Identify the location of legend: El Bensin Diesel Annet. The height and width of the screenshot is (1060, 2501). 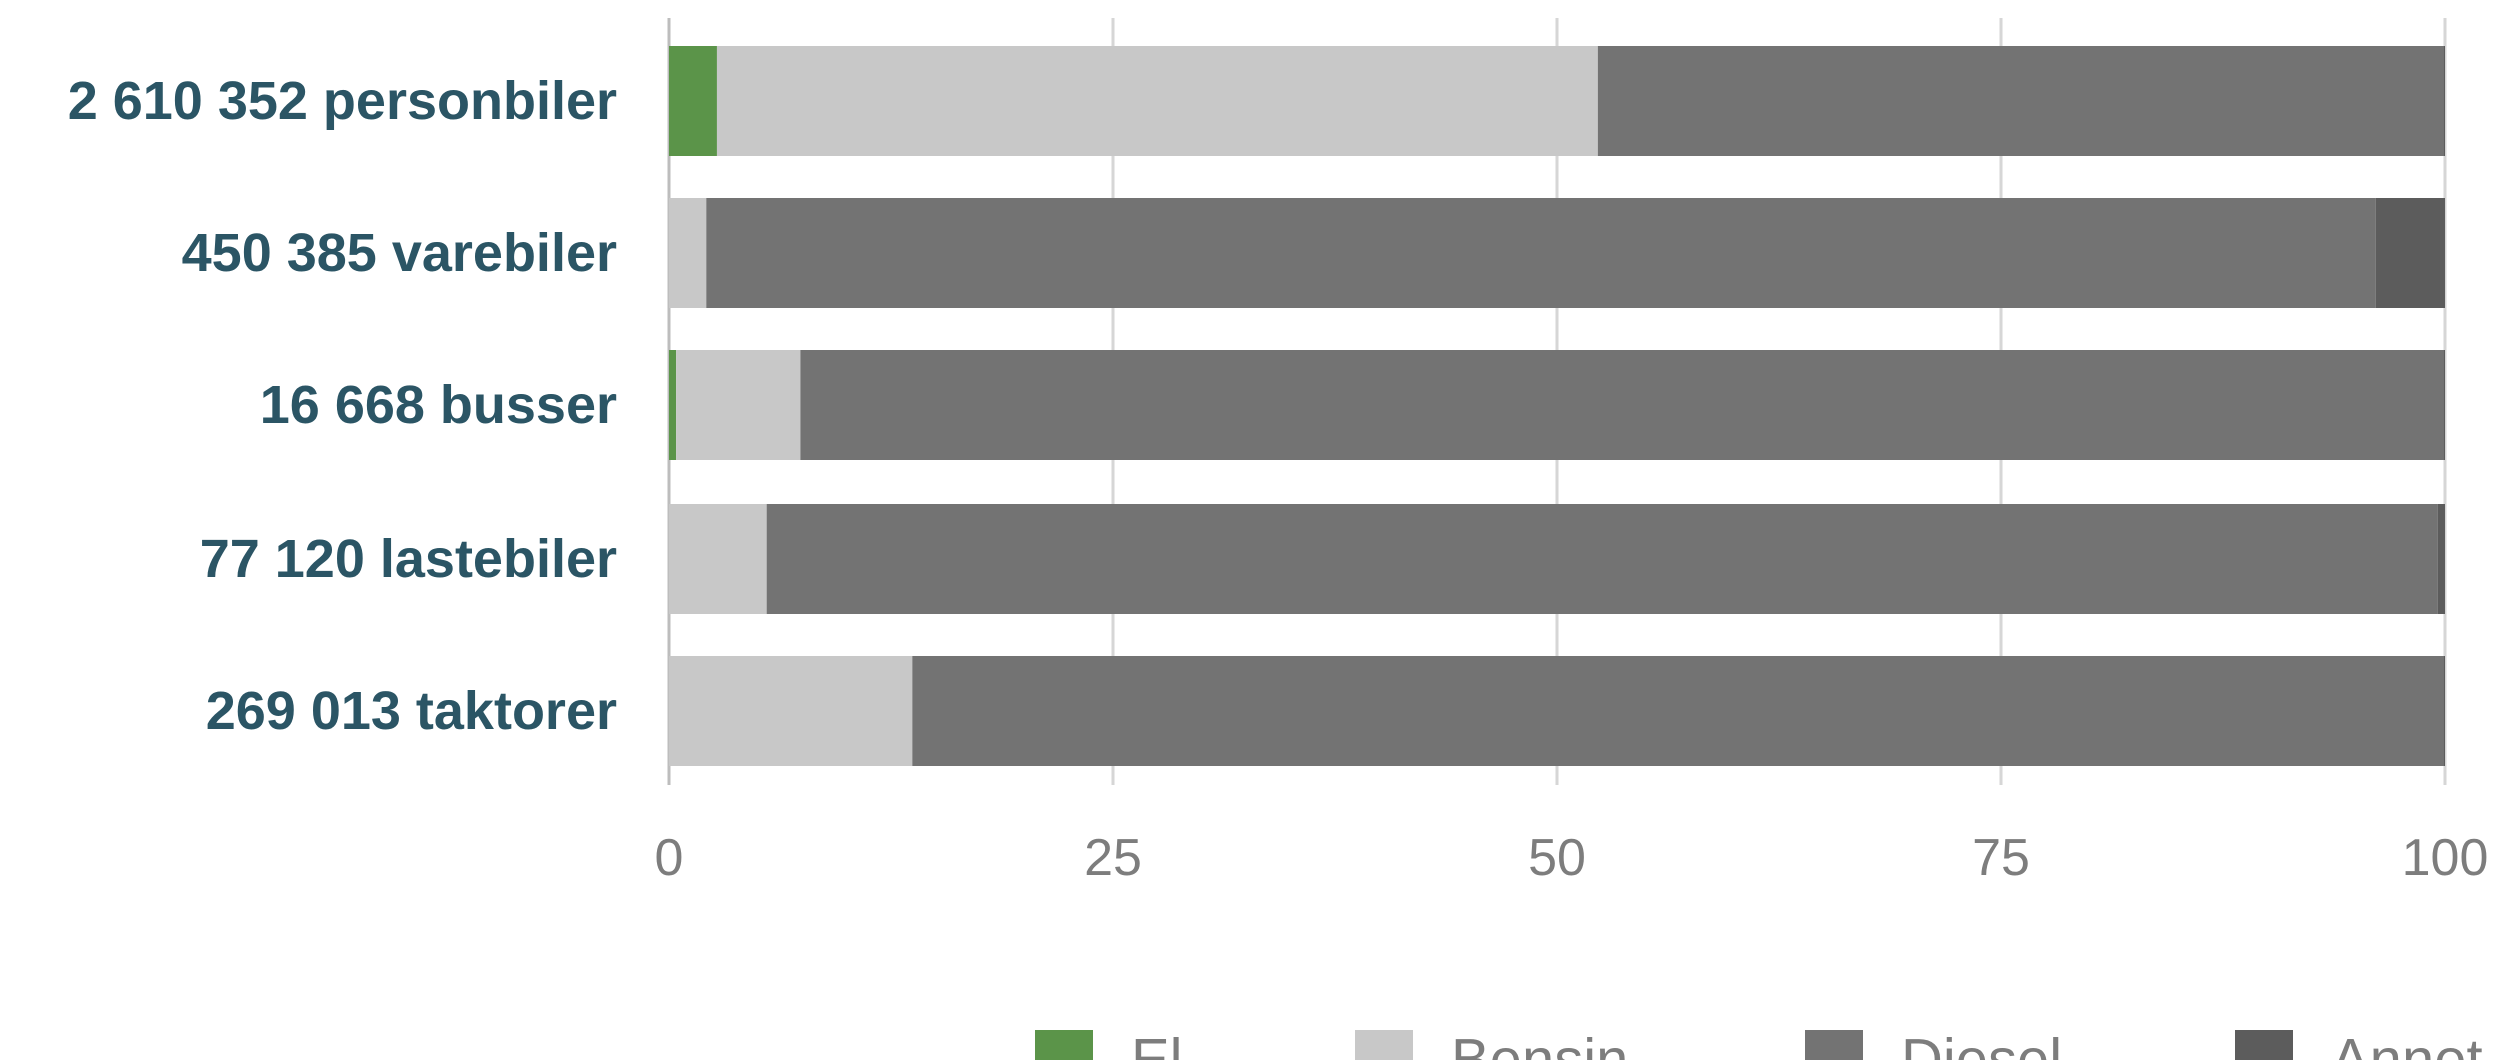
(1759, 1044).